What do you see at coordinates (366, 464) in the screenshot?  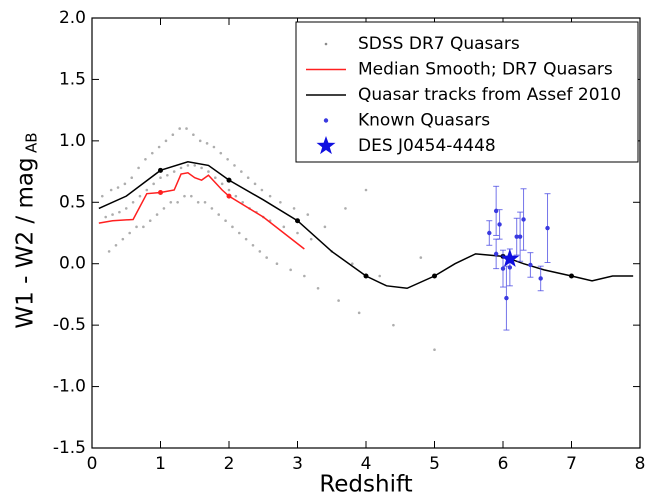 I see `x-tick-label: 4` at bounding box center [366, 464].